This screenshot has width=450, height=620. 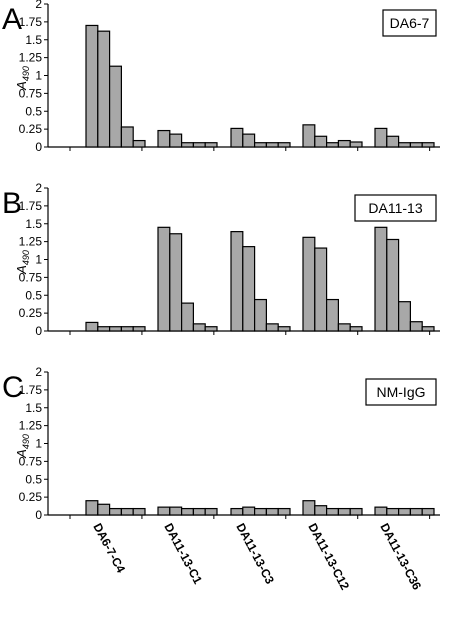 What do you see at coordinates (109, 548) in the screenshot?
I see `x-category-label: DA6-7-C4` at bounding box center [109, 548].